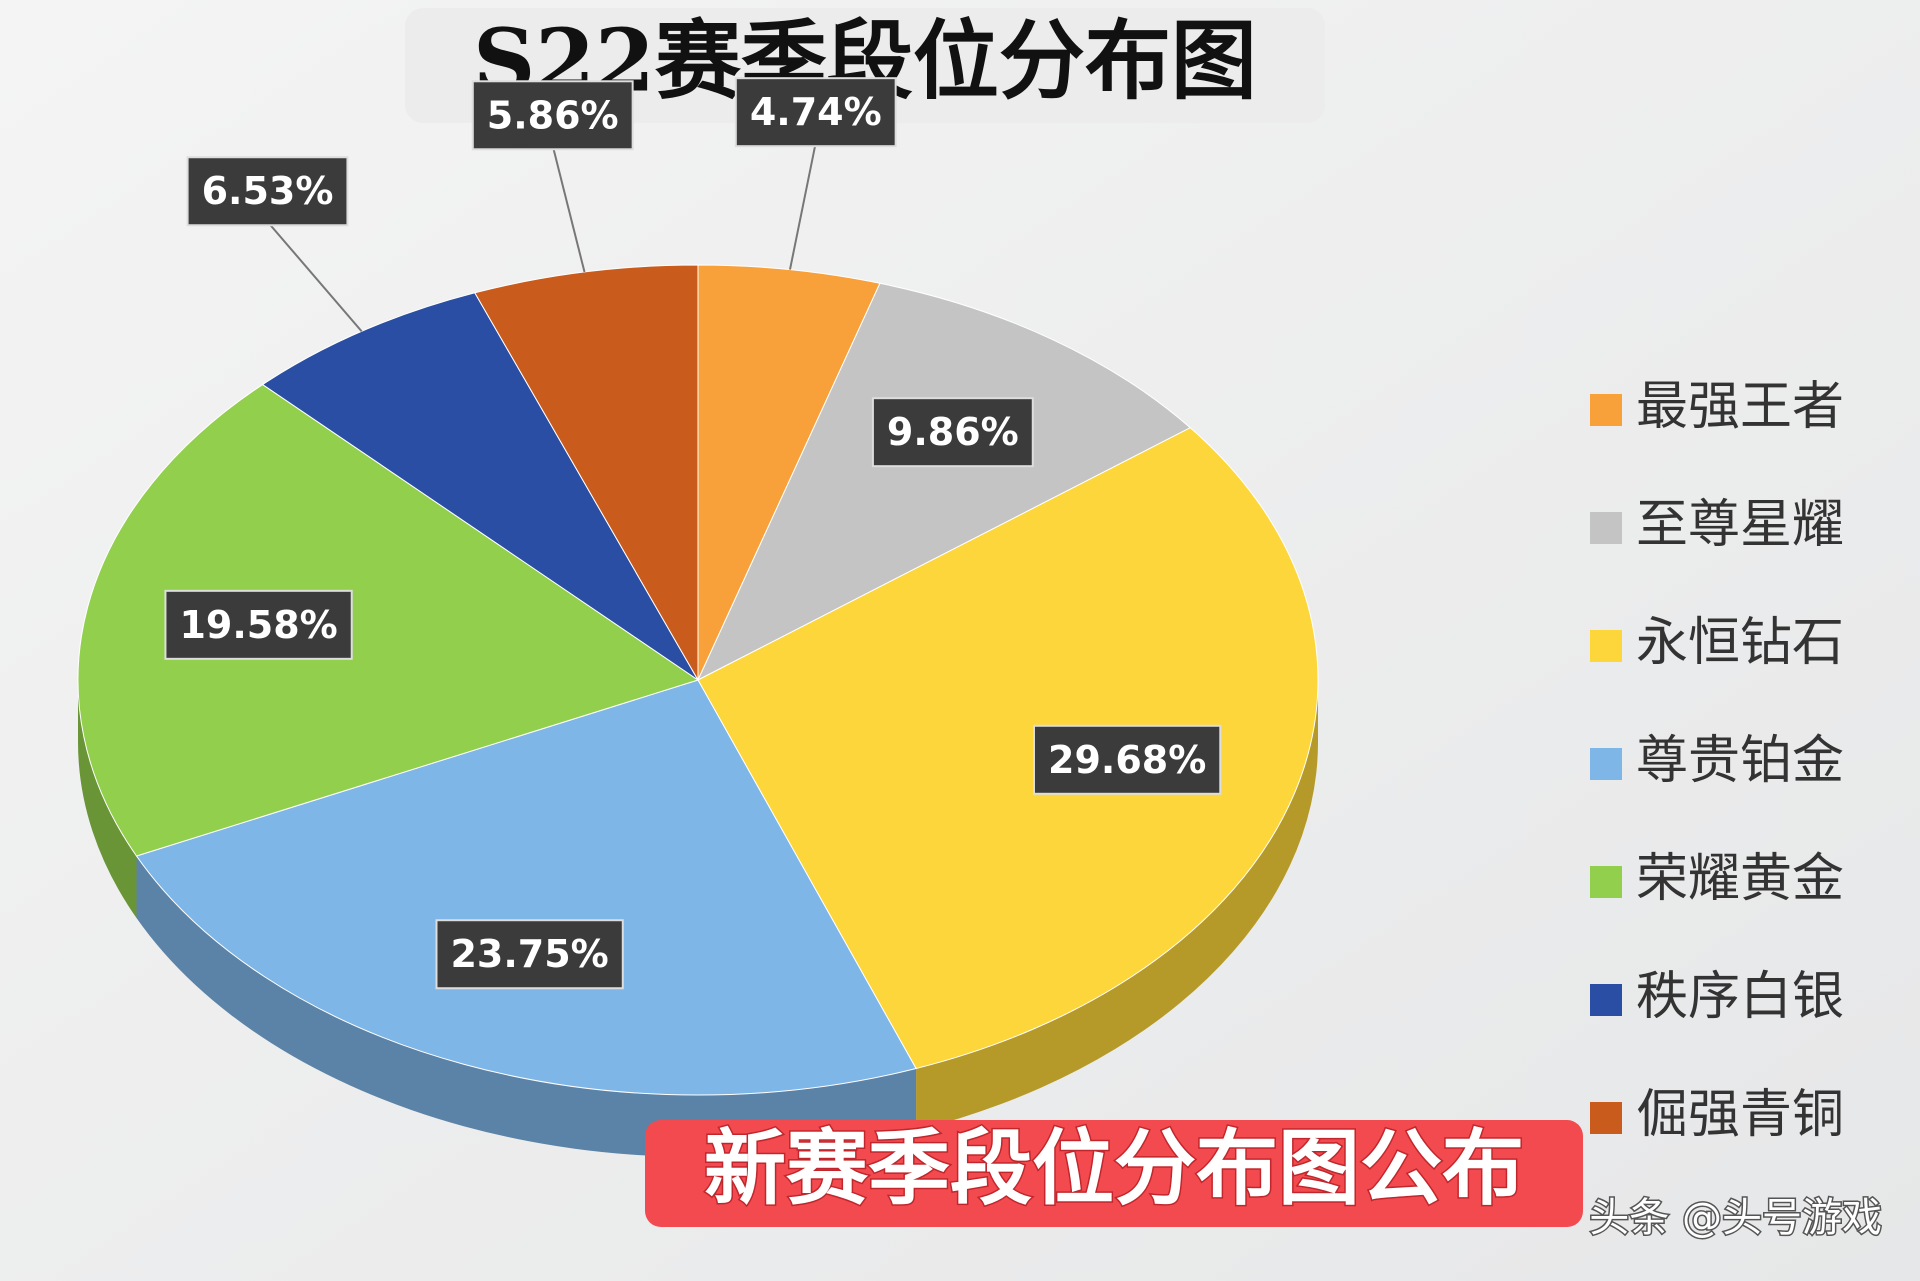  I want to click on value-label: 5.86%, so click(553, 115).